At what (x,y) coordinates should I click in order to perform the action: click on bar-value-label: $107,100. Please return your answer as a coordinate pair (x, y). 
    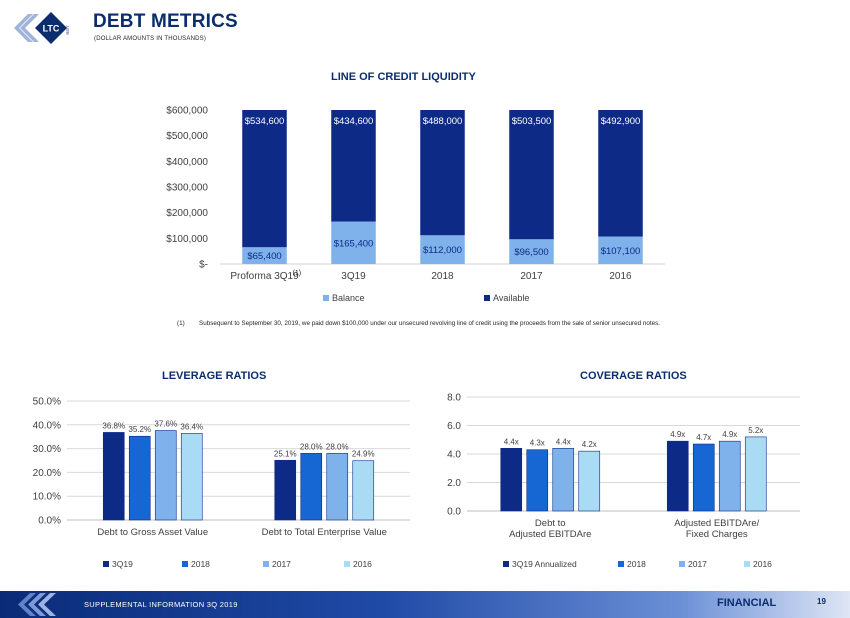
    Looking at the image, I should click on (621, 251).